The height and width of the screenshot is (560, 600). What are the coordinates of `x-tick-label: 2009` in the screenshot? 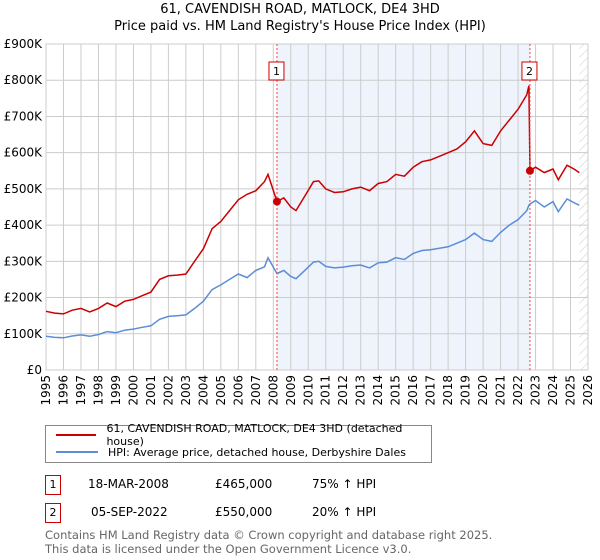 It's located at (291, 390).